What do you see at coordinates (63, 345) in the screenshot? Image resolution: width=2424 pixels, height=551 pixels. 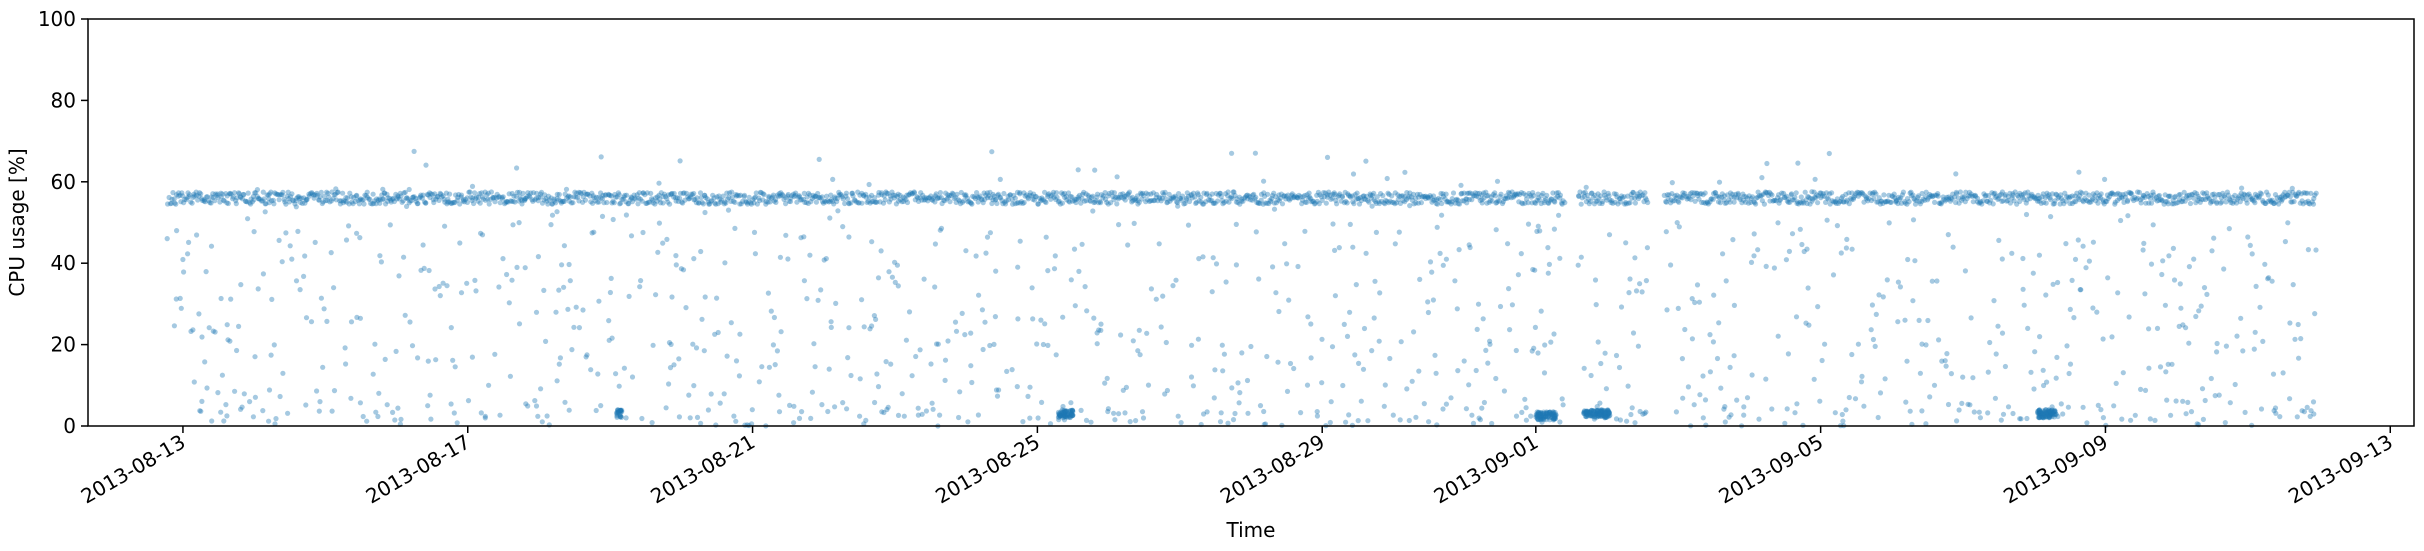 I see `y-tick-label: 20` at bounding box center [63, 345].